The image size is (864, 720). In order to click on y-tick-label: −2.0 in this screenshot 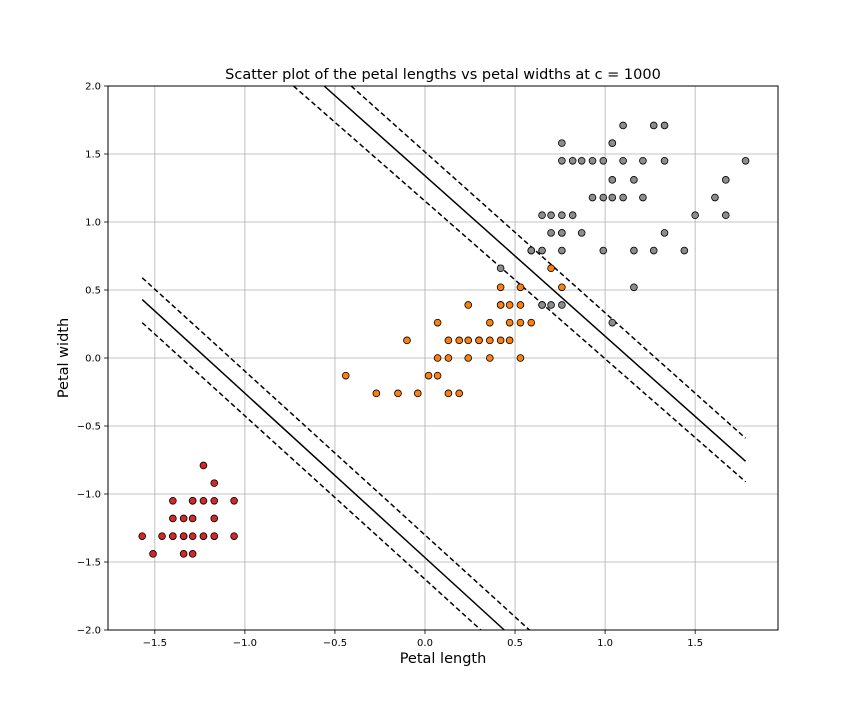, I will do `click(89, 631)`.